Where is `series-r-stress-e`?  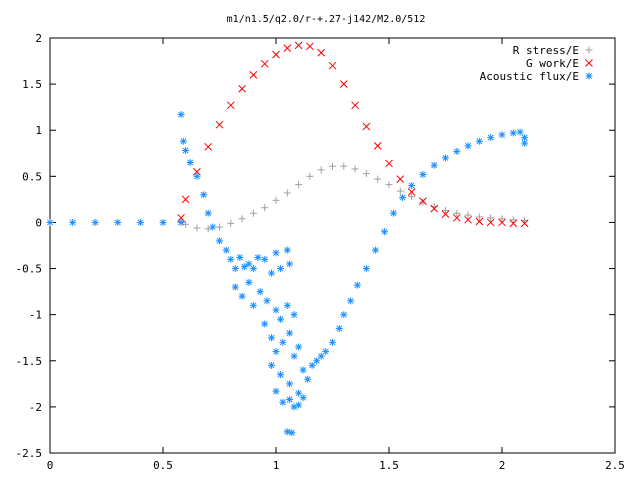
series-r-stress-e is located at coordinates (353, 197).